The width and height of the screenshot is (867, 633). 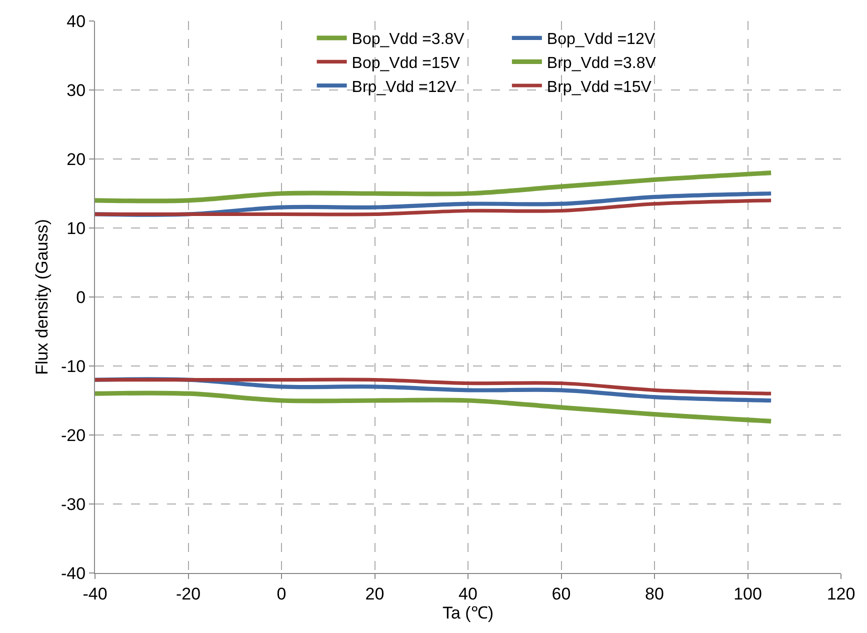 What do you see at coordinates (374, 594) in the screenshot?
I see `x-tick-label: 20` at bounding box center [374, 594].